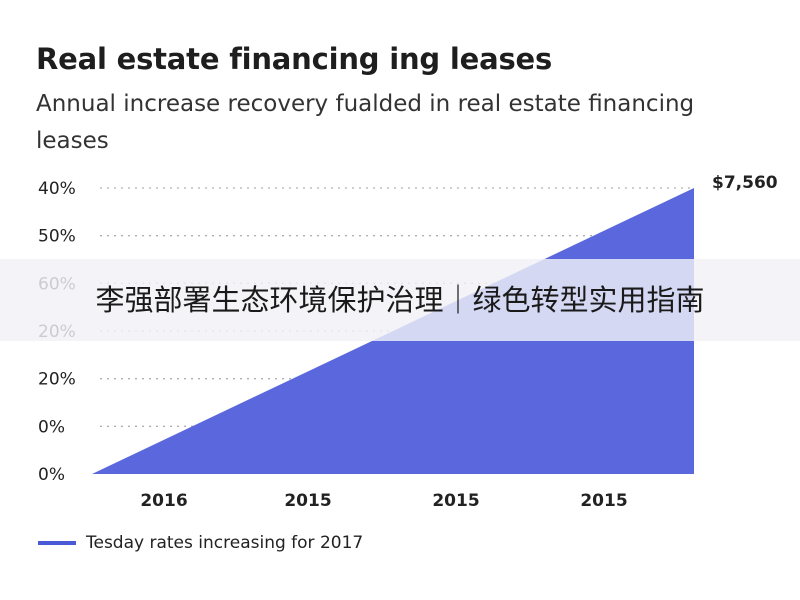 Image resolution: width=800 pixels, height=600 pixels. I want to click on y-tick-label: 50%, so click(57, 237).